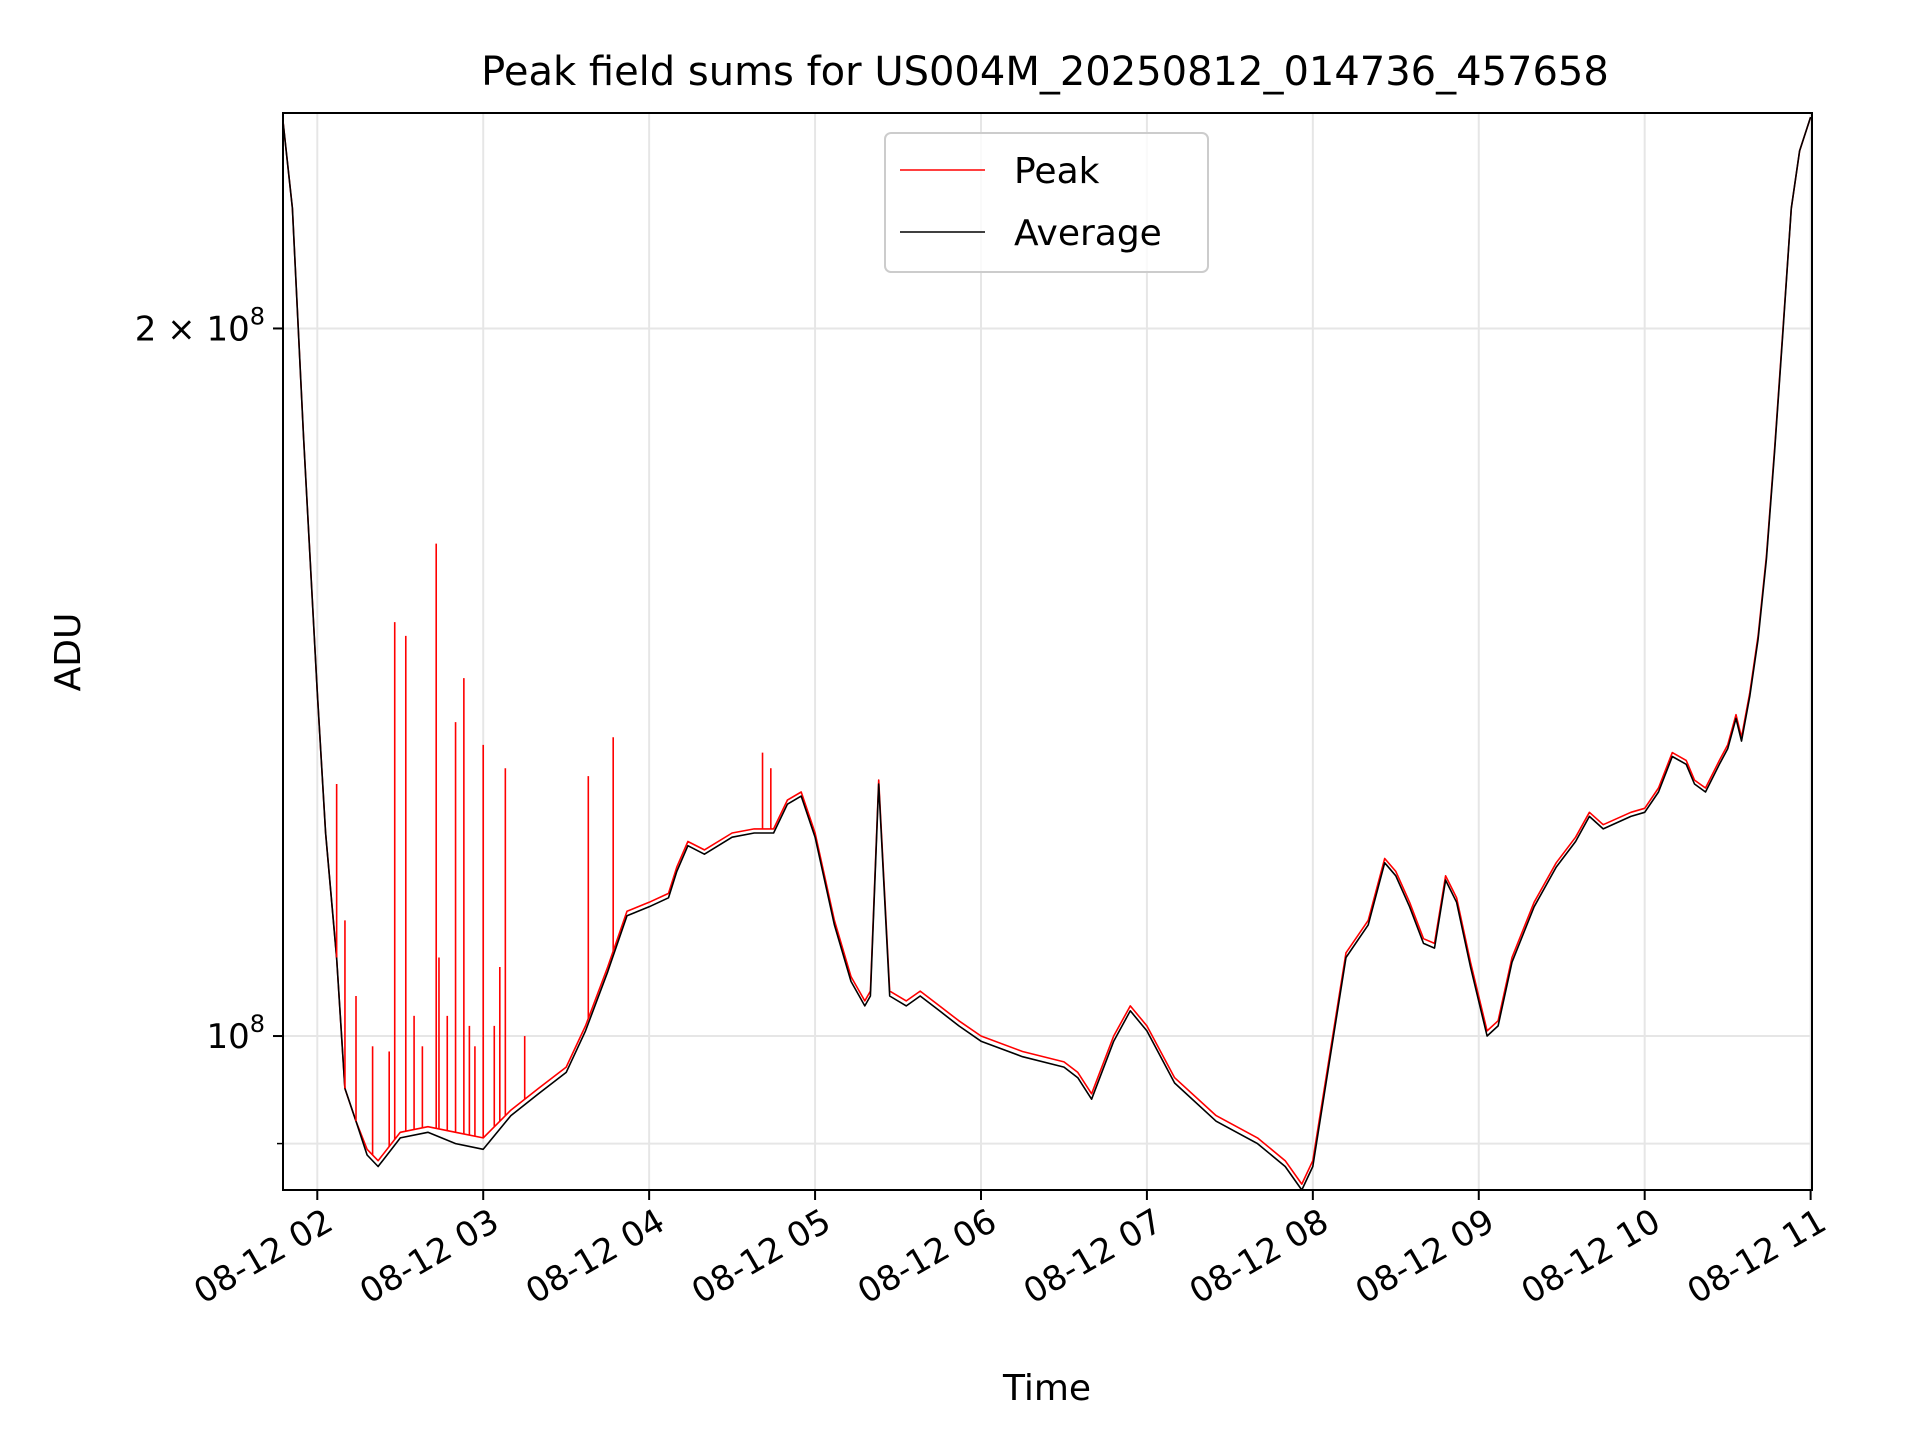 The height and width of the screenshot is (1440, 1920). What do you see at coordinates (1057, 171) in the screenshot?
I see `legend-label-peak: Peak` at bounding box center [1057, 171].